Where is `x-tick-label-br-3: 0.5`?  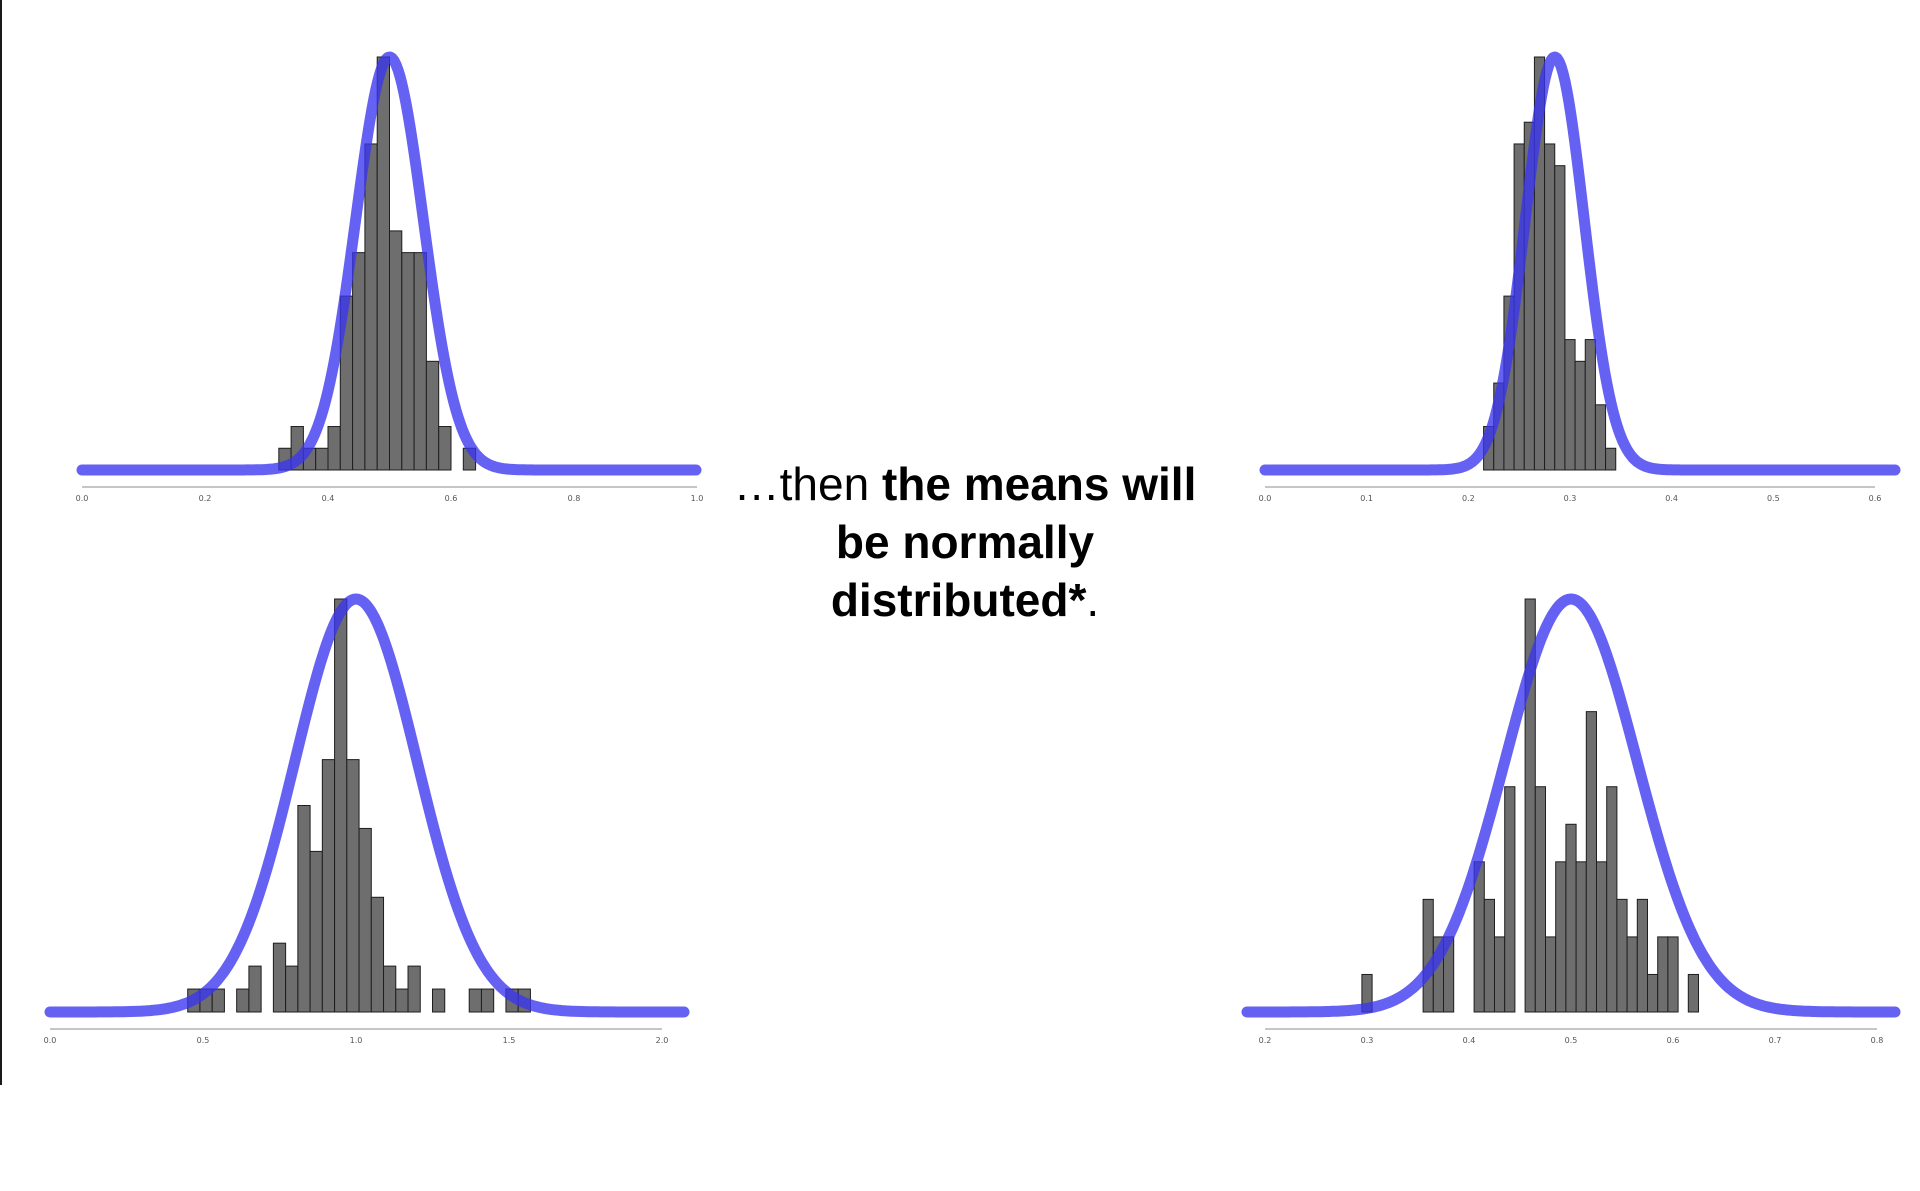
x-tick-label-br-3: 0.5 is located at coordinates (1571, 1040).